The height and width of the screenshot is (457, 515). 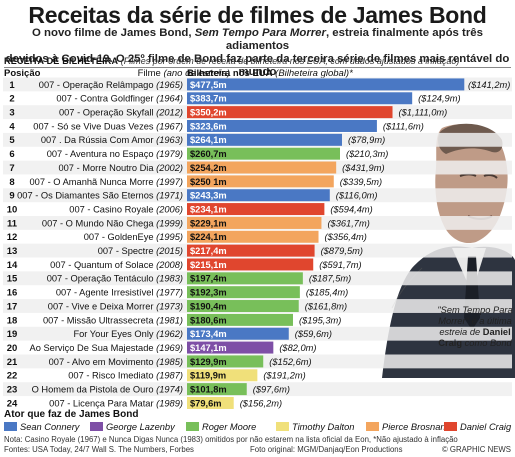 What do you see at coordinates (114, 334) in the screenshot?
I see `film-title: For Your Eyes Only` at bounding box center [114, 334].